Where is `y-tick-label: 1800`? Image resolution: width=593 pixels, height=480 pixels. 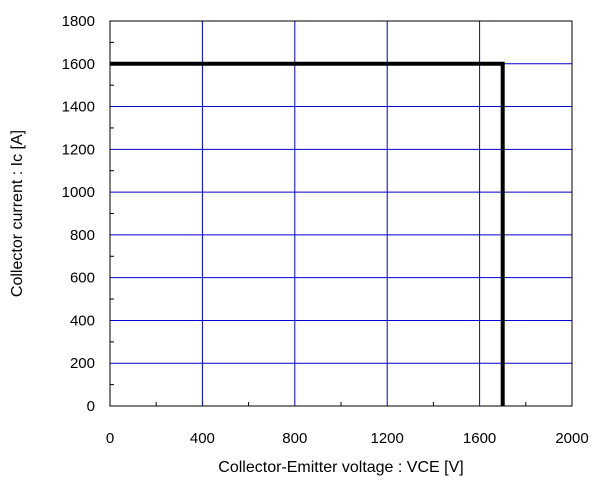 y-tick-label: 1800 is located at coordinates (78, 21).